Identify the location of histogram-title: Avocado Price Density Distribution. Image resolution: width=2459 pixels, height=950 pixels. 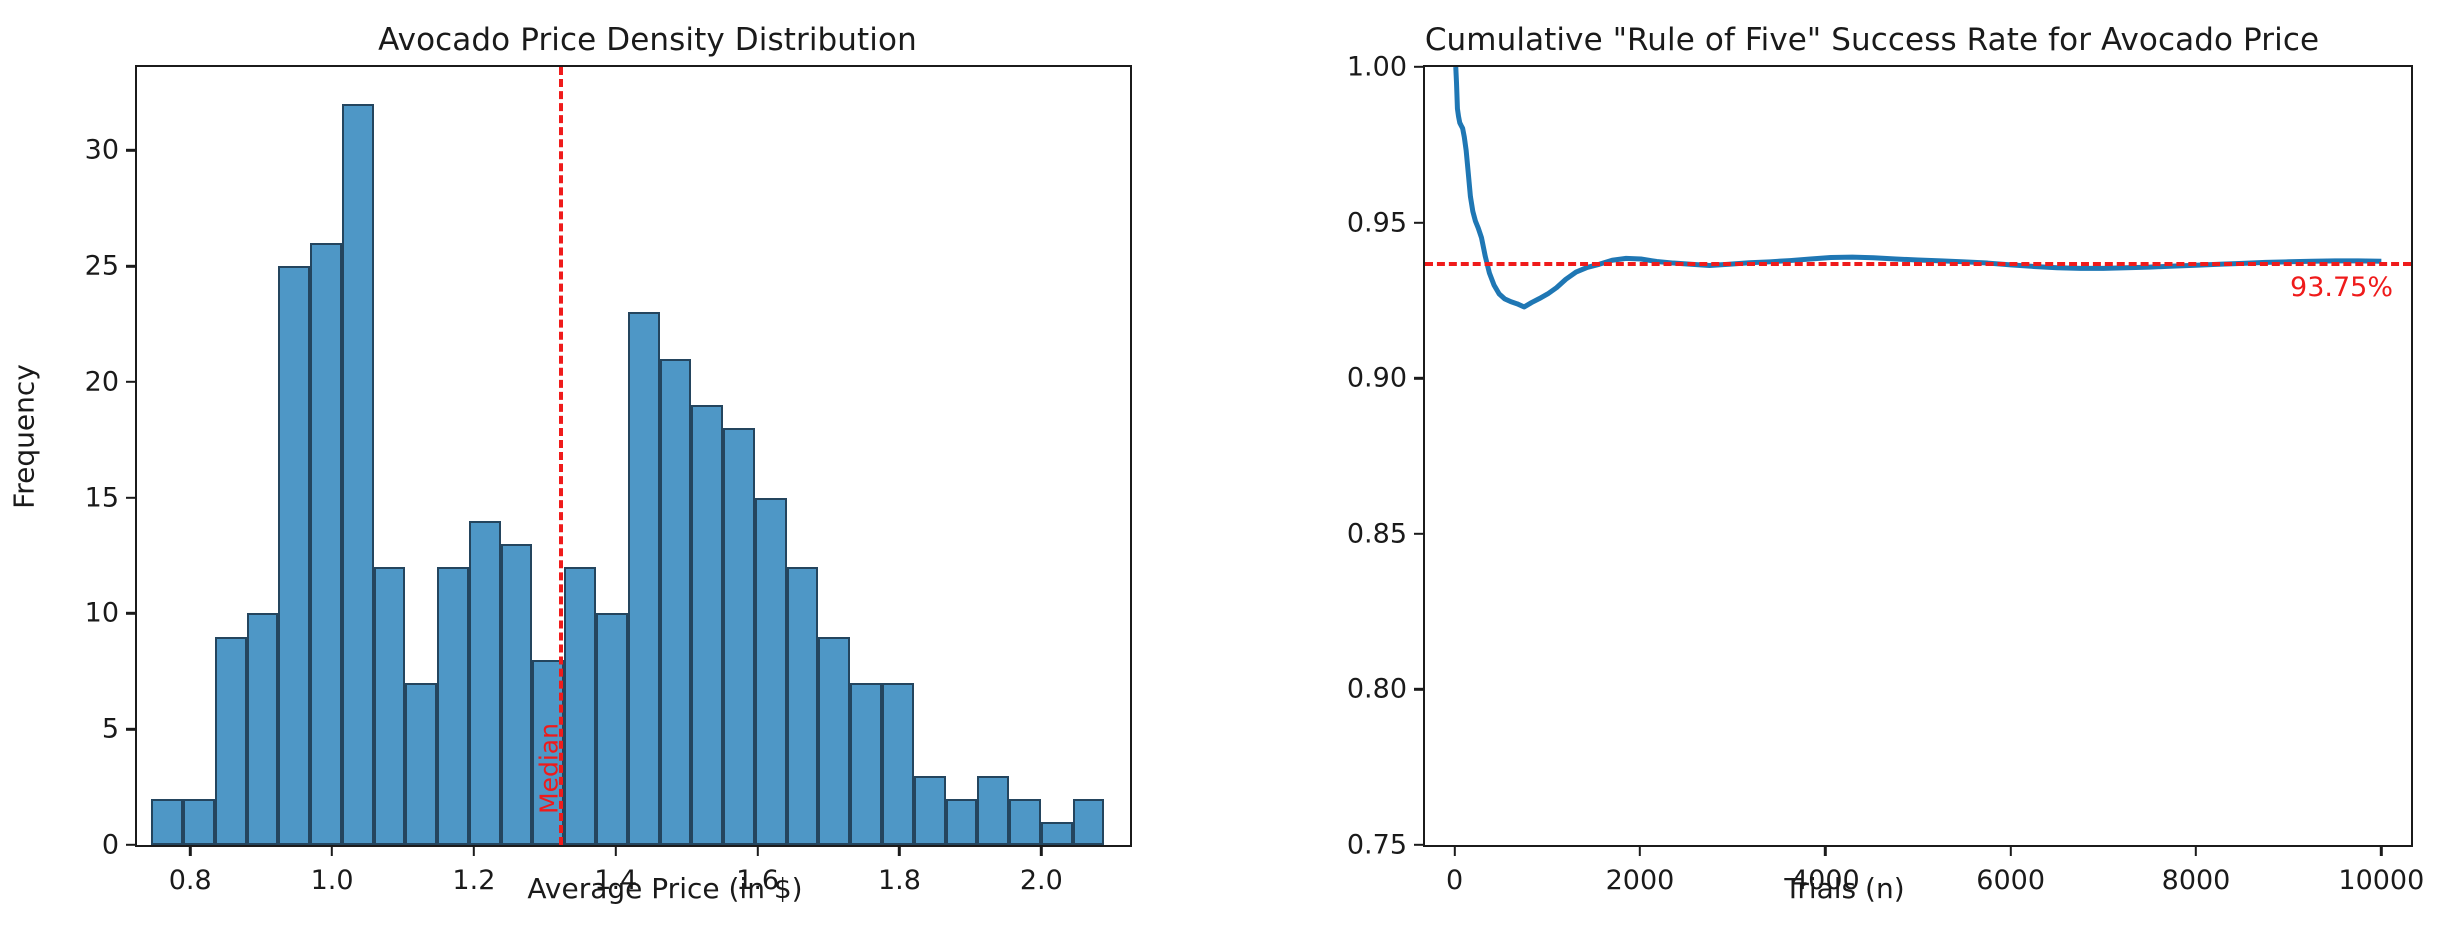
(647, 40).